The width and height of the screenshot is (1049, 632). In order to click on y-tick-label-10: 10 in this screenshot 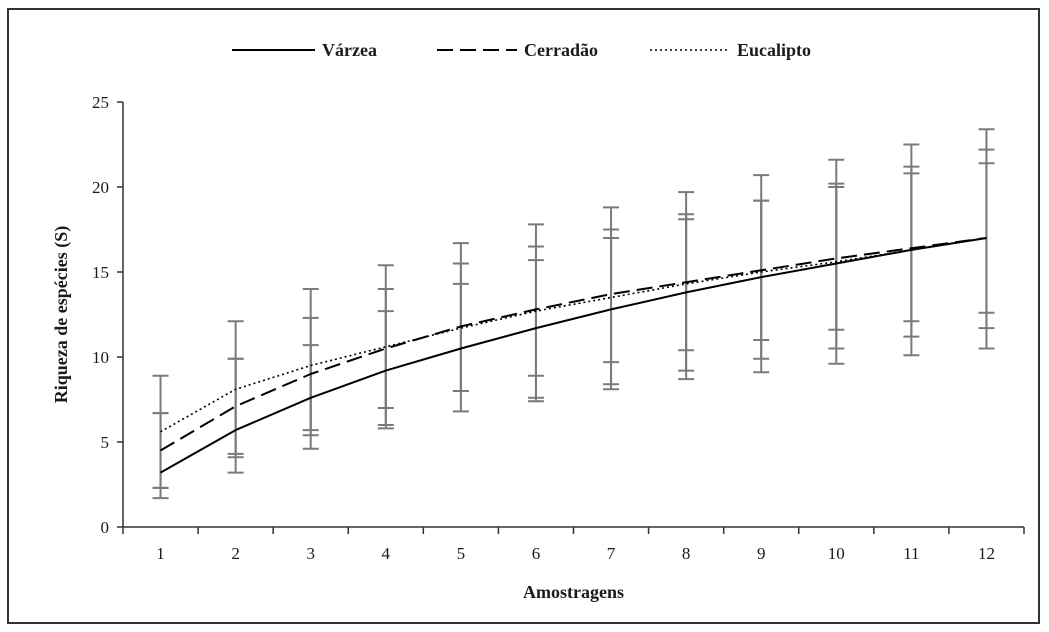, I will do `click(100, 357)`.